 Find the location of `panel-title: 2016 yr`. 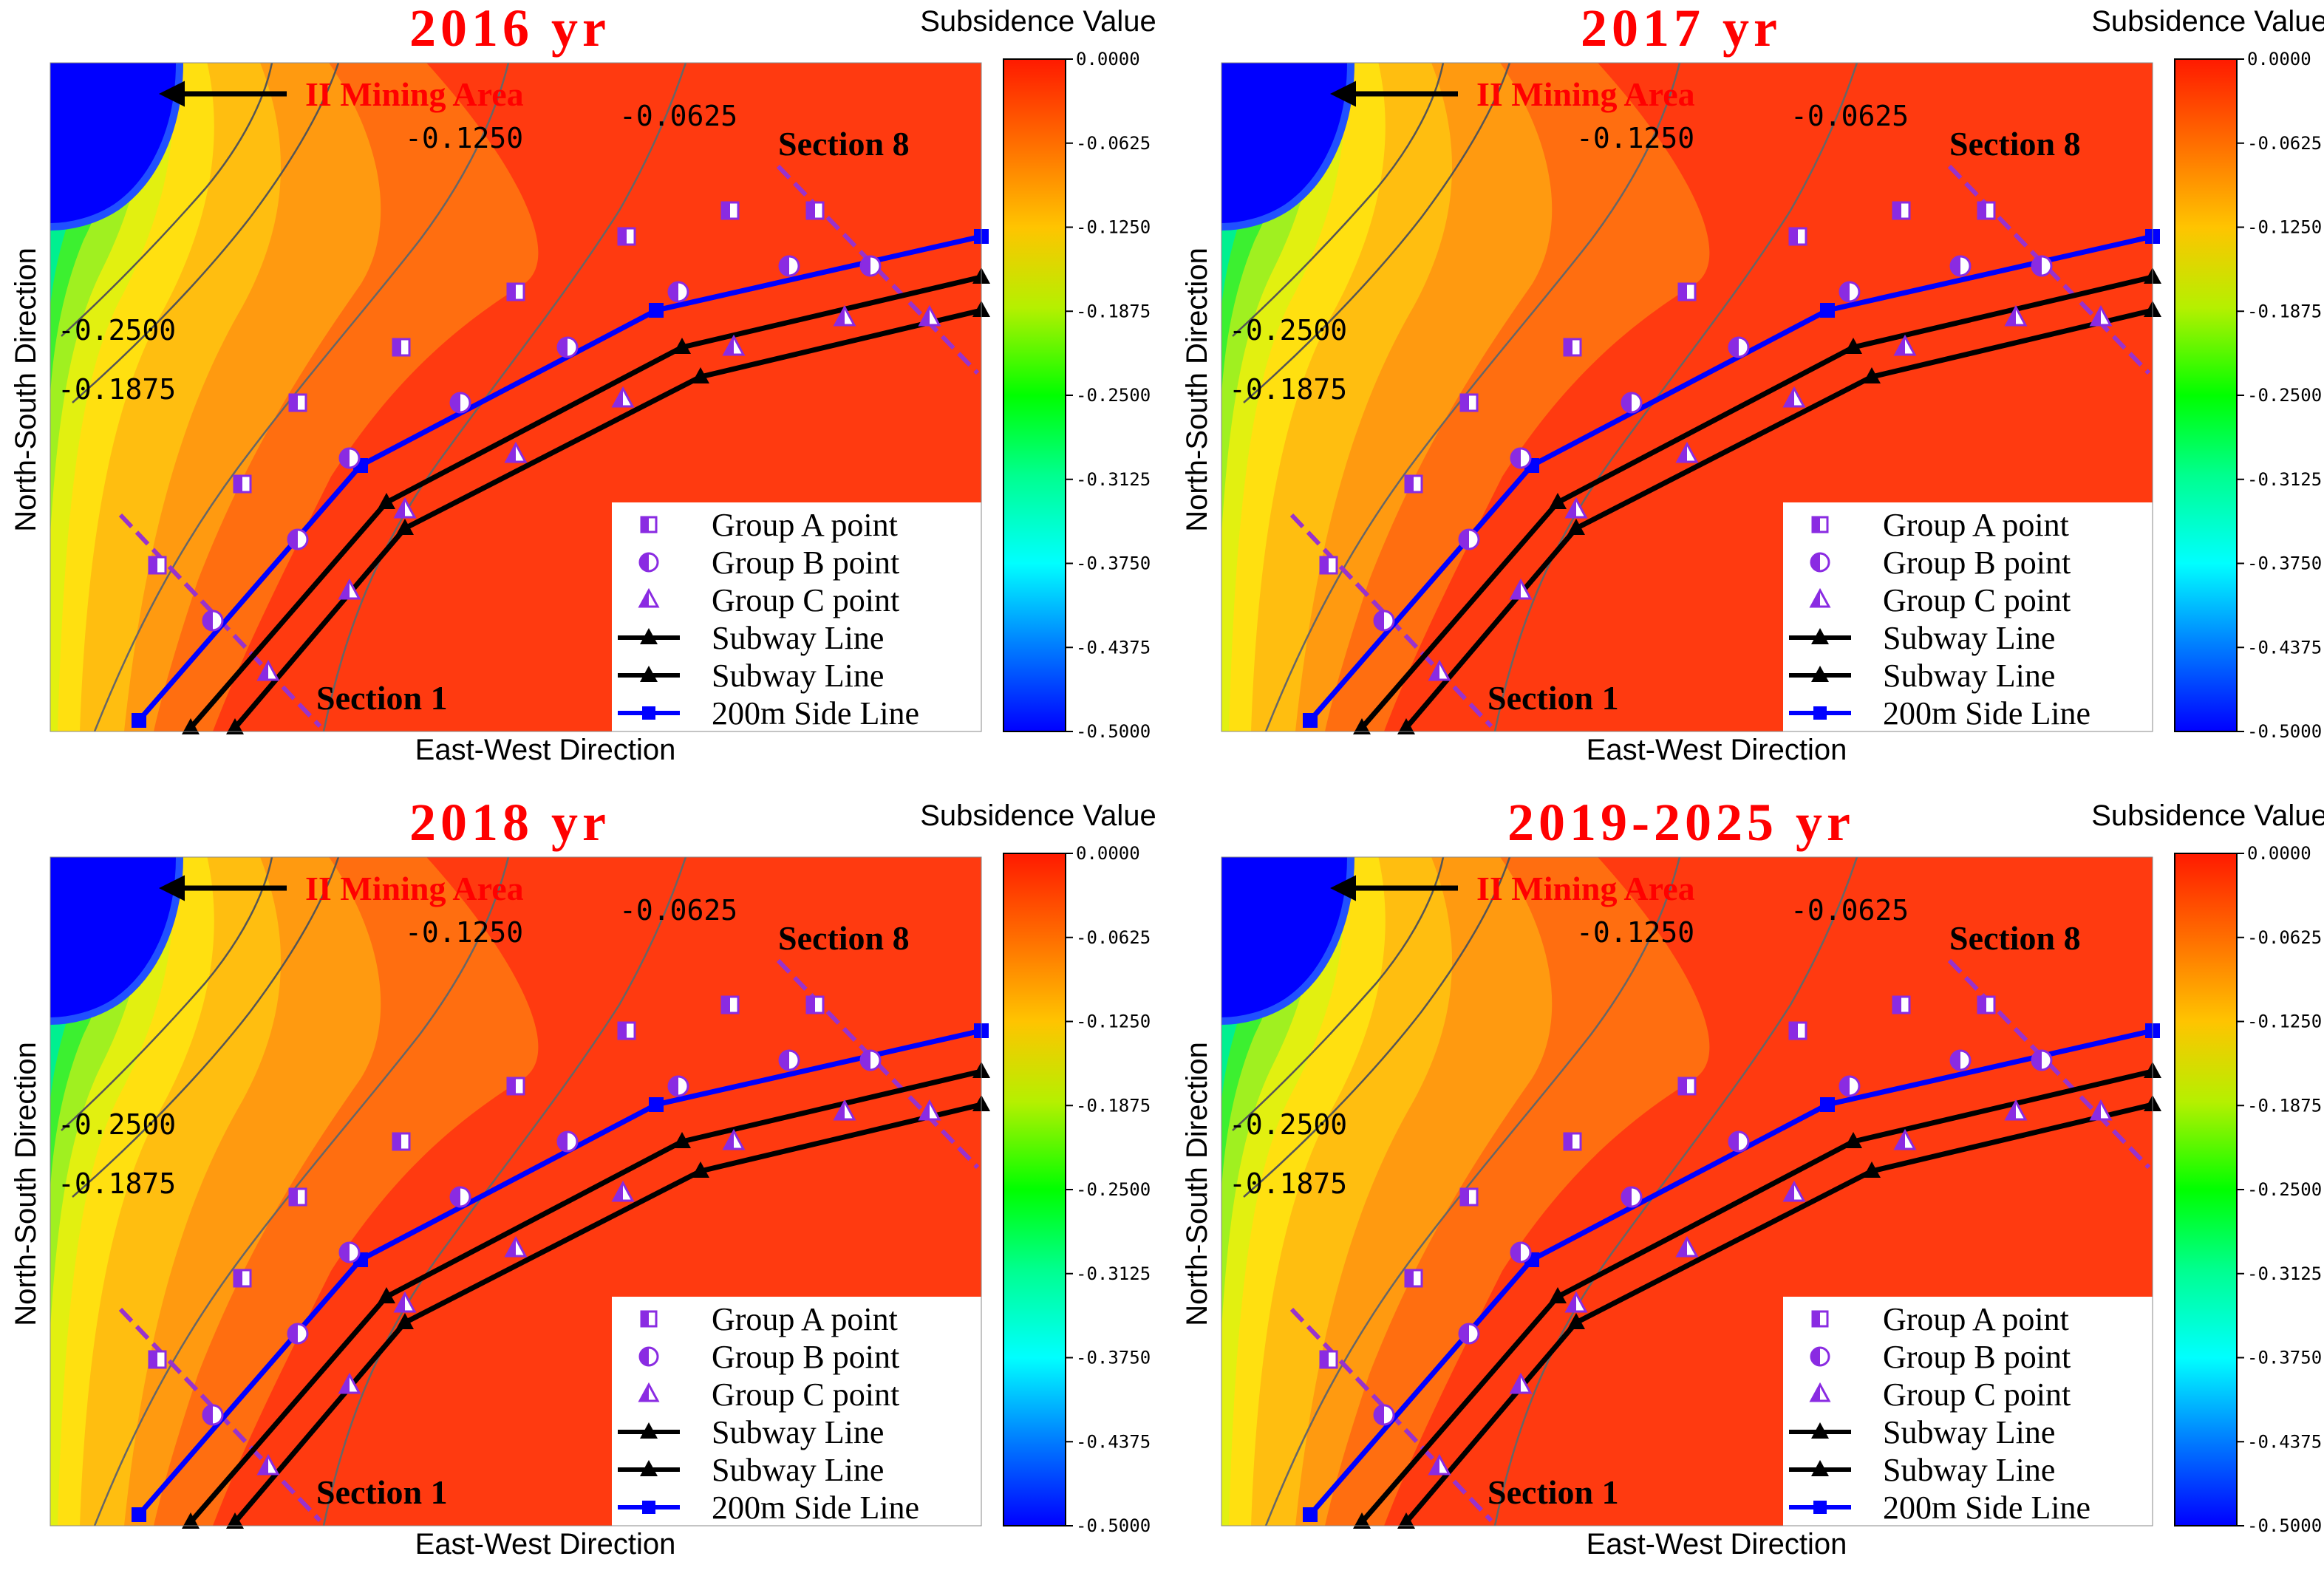

panel-title: 2016 yr is located at coordinates (509, 29).